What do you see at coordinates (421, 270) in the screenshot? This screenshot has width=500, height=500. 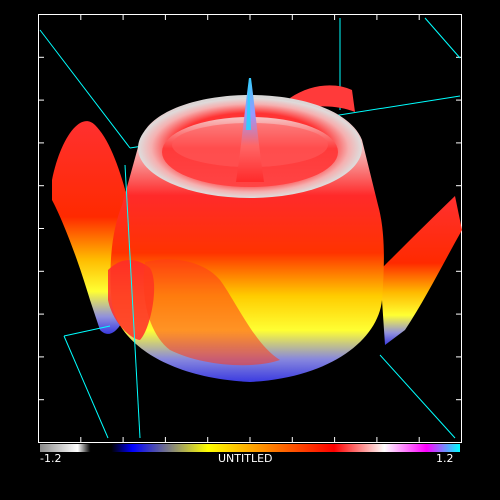 I see `right-wave-surface` at bounding box center [421, 270].